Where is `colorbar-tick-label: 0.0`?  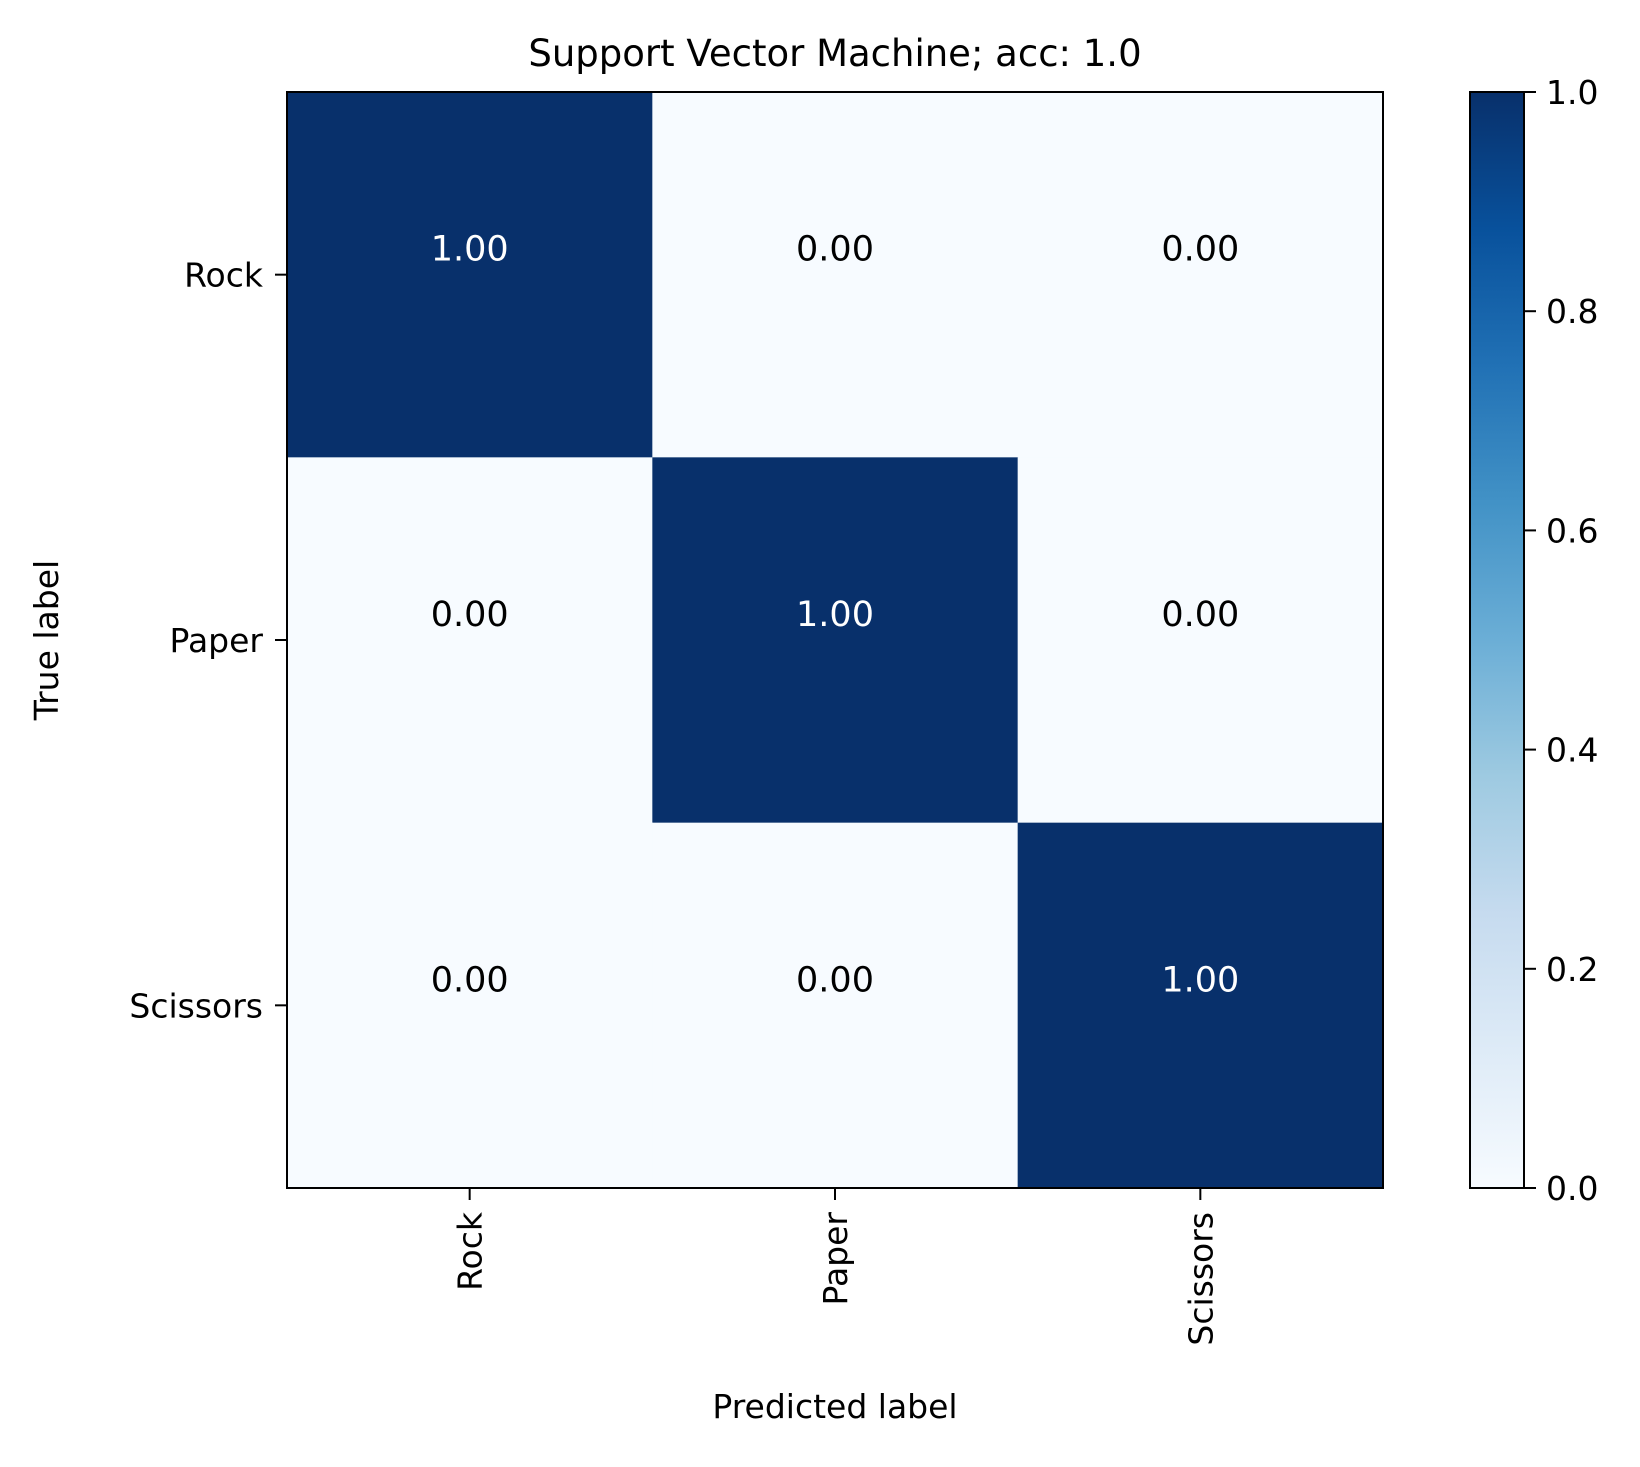
colorbar-tick-label: 0.0 is located at coordinates (1572, 1188).